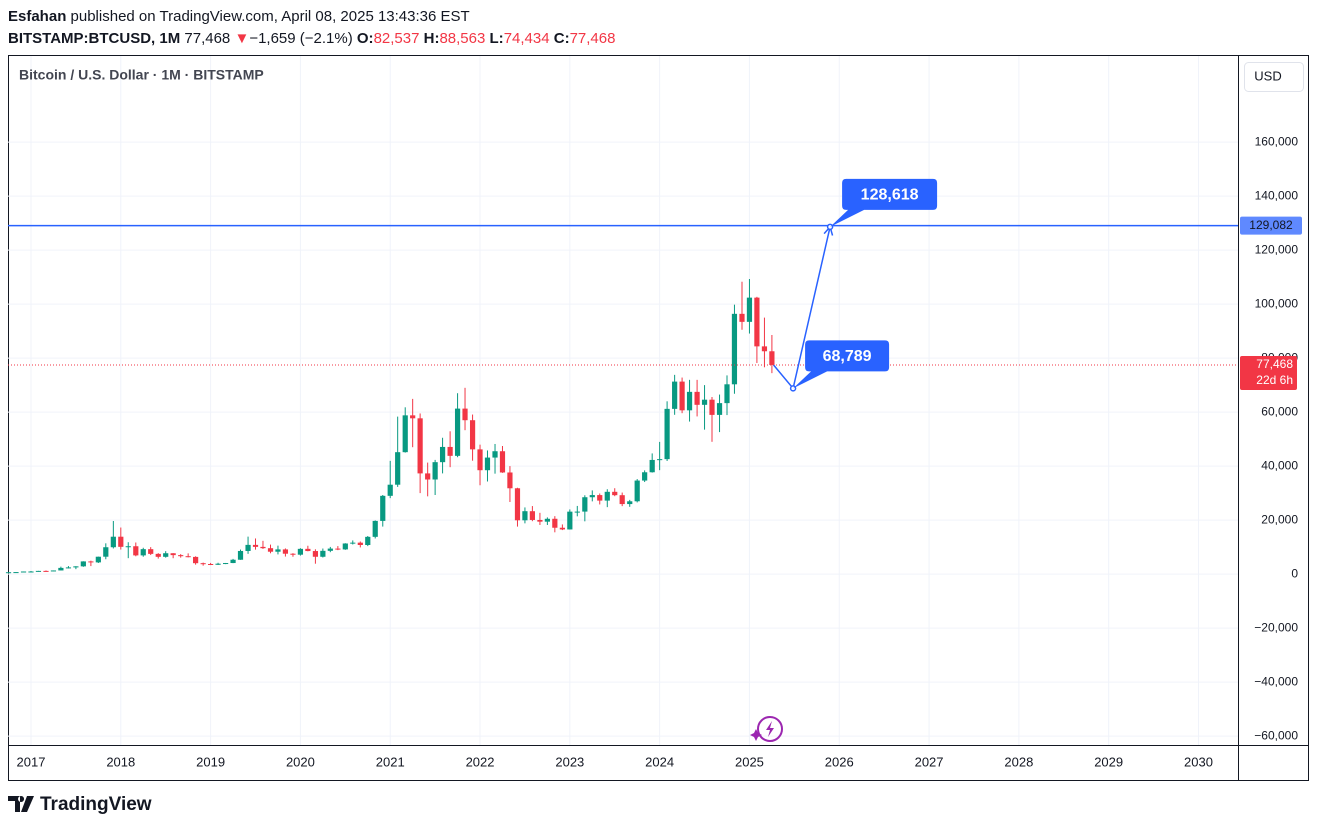  I want to click on ohlc-value: 88,563, so click(462, 38).